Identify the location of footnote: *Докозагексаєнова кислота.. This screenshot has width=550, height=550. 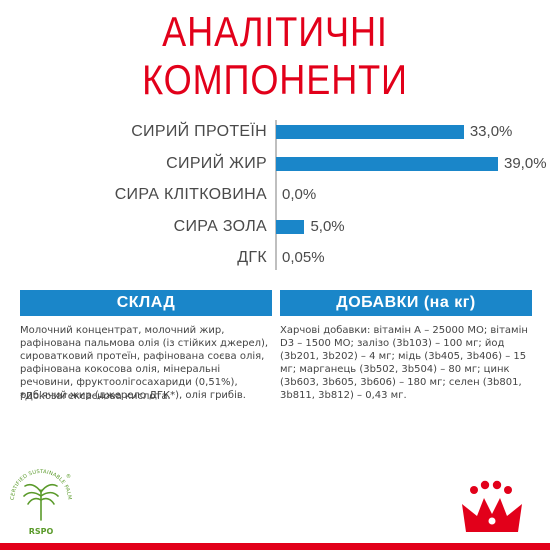
(95, 396).